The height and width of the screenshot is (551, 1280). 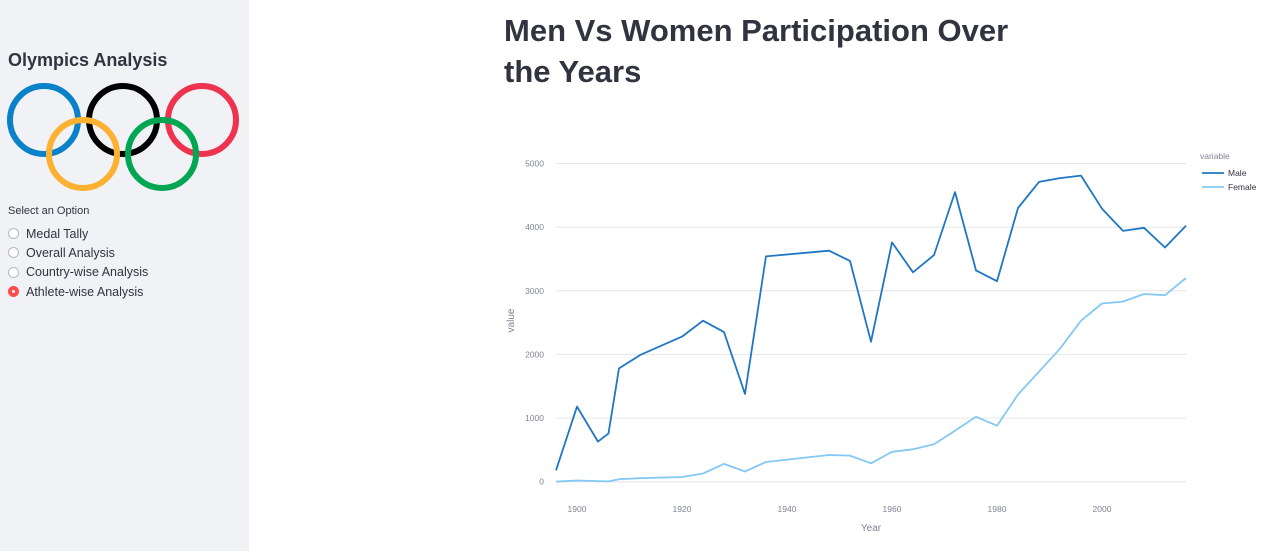 What do you see at coordinates (83, 154) in the screenshot?
I see `yellow-ring` at bounding box center [83, 154].